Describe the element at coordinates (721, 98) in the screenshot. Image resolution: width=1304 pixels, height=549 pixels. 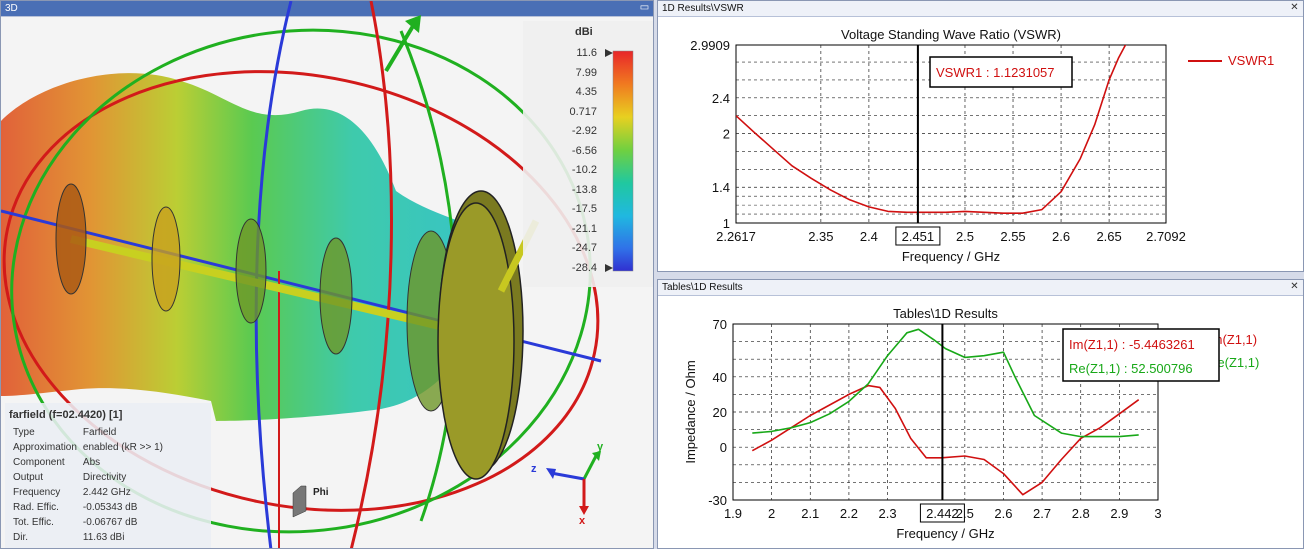
I see `y-tick-label: 2.4` at that location.